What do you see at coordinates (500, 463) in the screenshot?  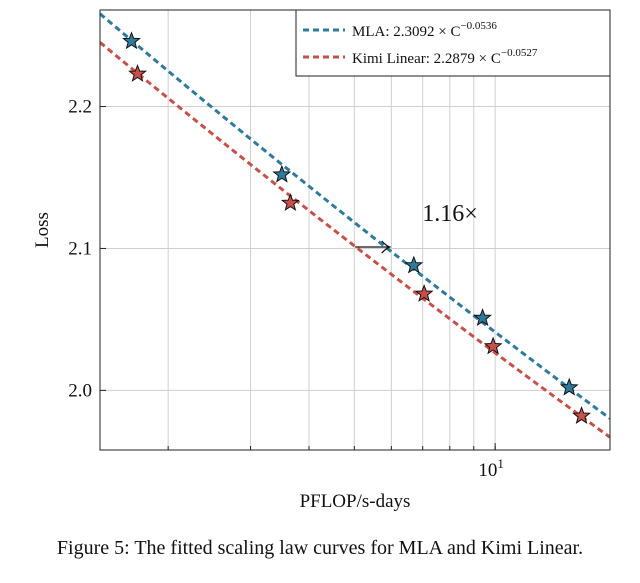 I see `x-tick-label-exponent: 1` at bounding box center [500, 463].